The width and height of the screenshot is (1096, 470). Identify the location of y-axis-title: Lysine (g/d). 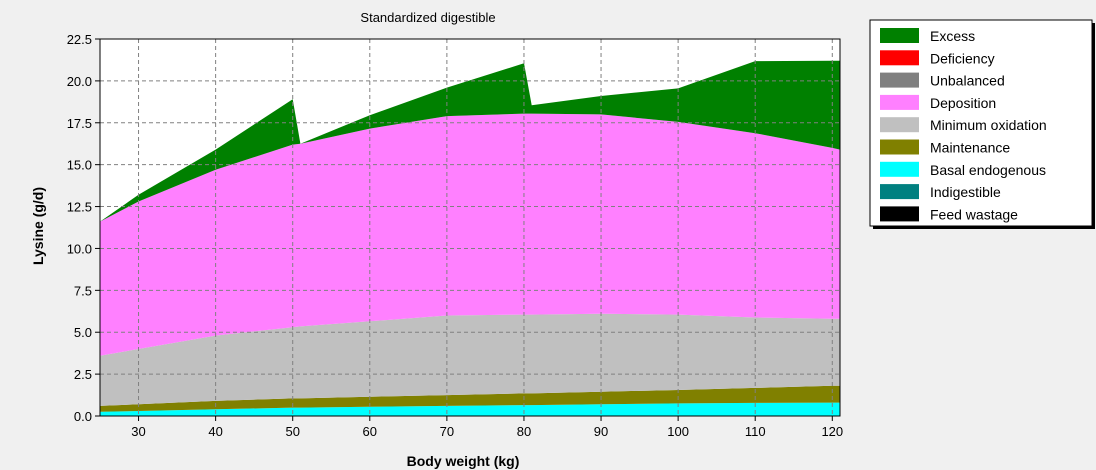
(38, 226).